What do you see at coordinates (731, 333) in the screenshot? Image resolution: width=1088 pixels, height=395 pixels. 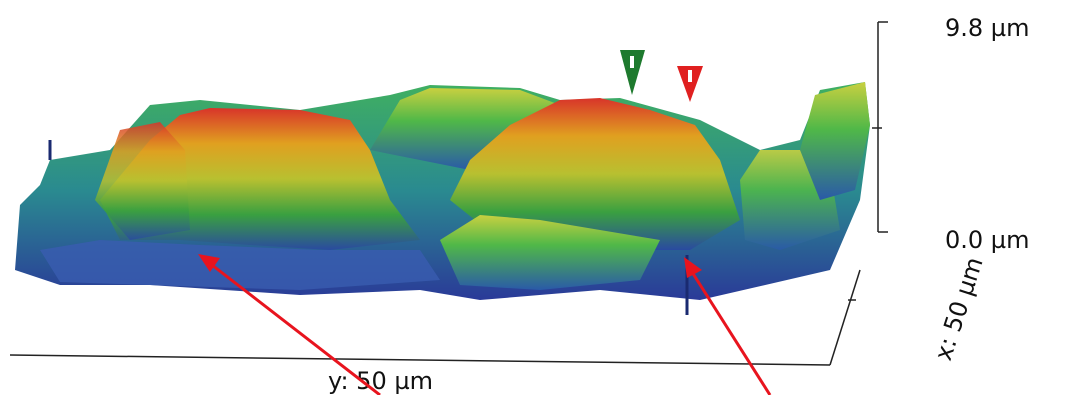 I see `arrow-right` at bounding box center [731, 333].